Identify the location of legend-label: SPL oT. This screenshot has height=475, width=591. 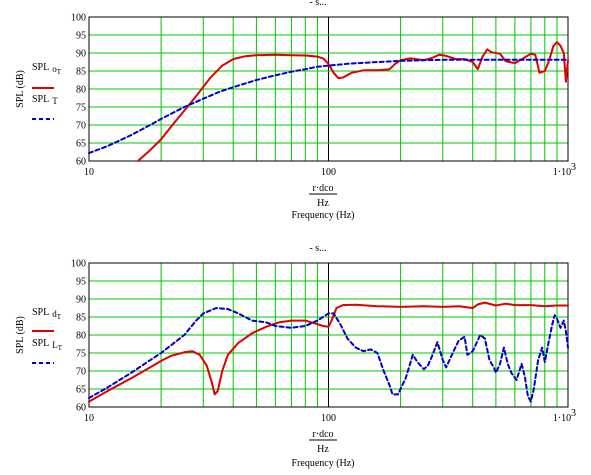
(47, 69).